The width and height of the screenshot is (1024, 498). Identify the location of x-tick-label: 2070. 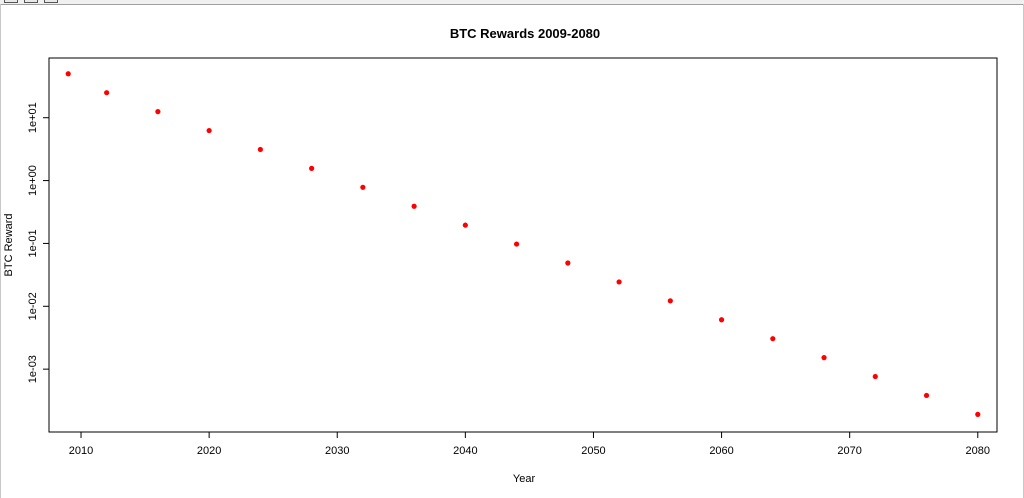
(849, 451).